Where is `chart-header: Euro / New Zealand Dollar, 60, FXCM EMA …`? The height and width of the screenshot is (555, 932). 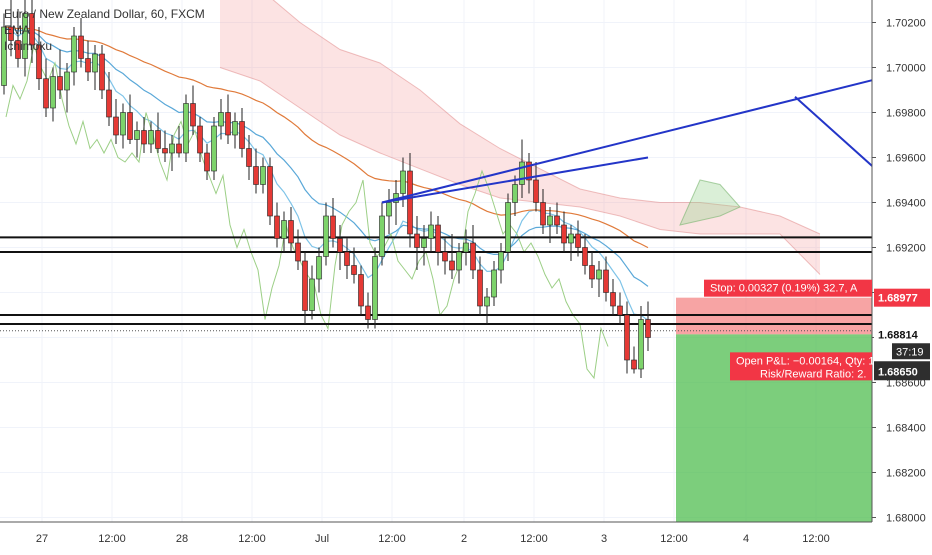 chart-header: Euro / New Zealand Dollar, 60, FXCM EMA … is located at coordinates (104, 30).